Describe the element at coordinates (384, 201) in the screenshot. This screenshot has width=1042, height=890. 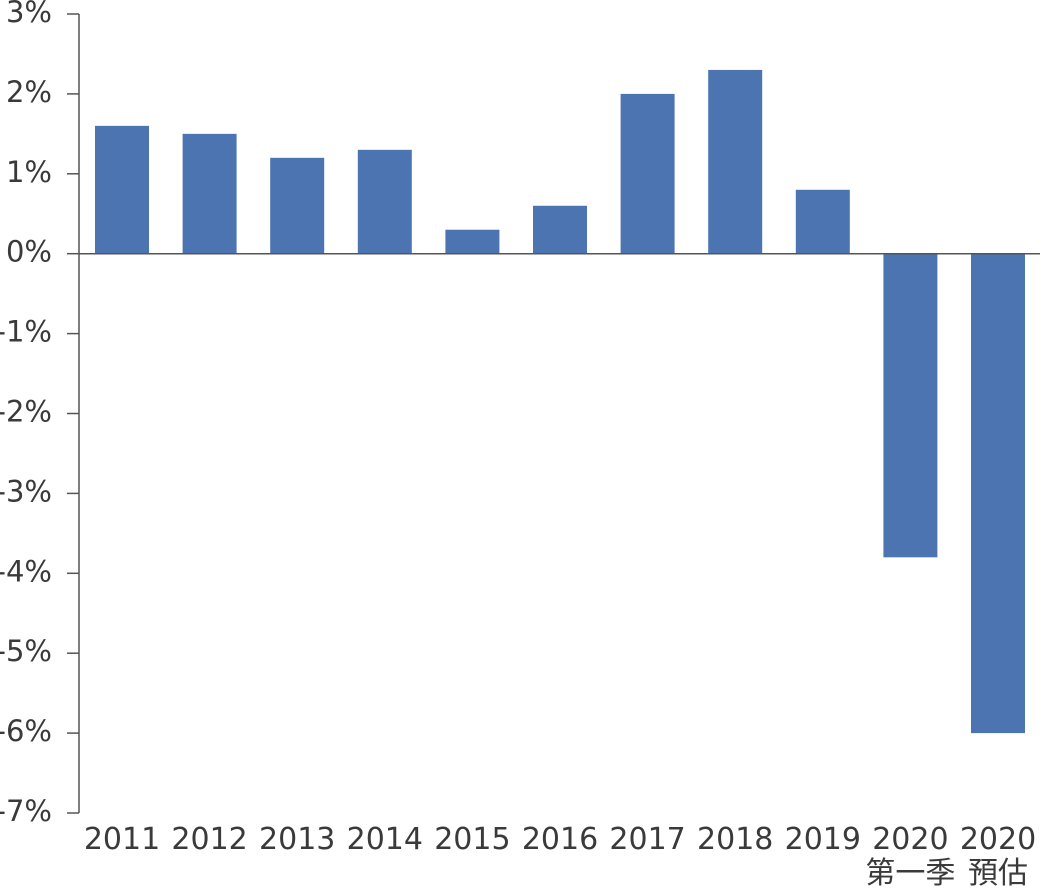
I see `bar-2014` at that location.